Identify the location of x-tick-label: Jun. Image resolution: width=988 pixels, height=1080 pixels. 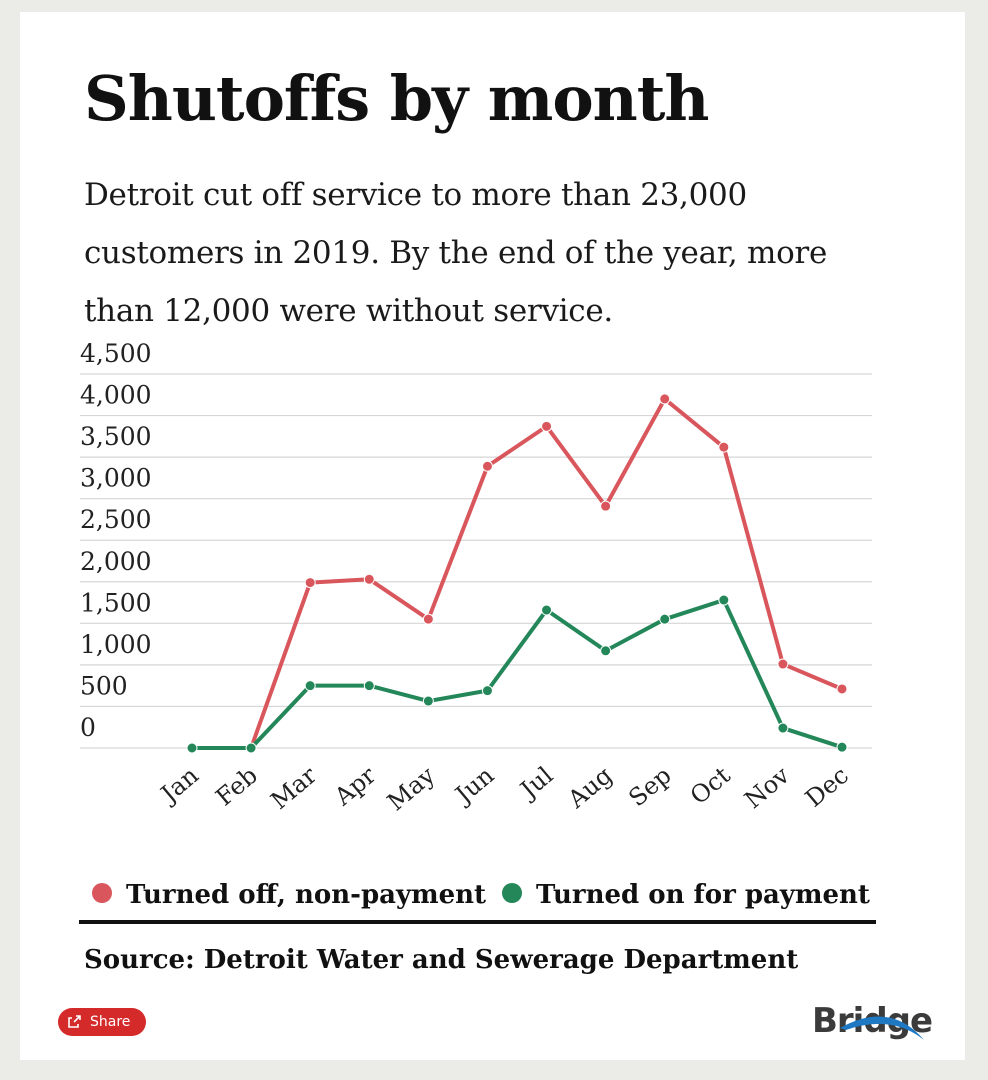
(473, 785).